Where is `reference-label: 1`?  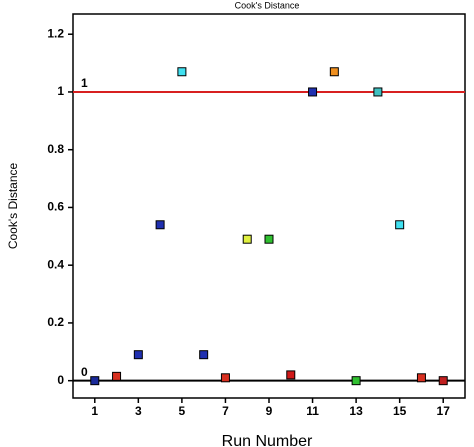
reference-label: 1 is located at coordinates (84, 83).